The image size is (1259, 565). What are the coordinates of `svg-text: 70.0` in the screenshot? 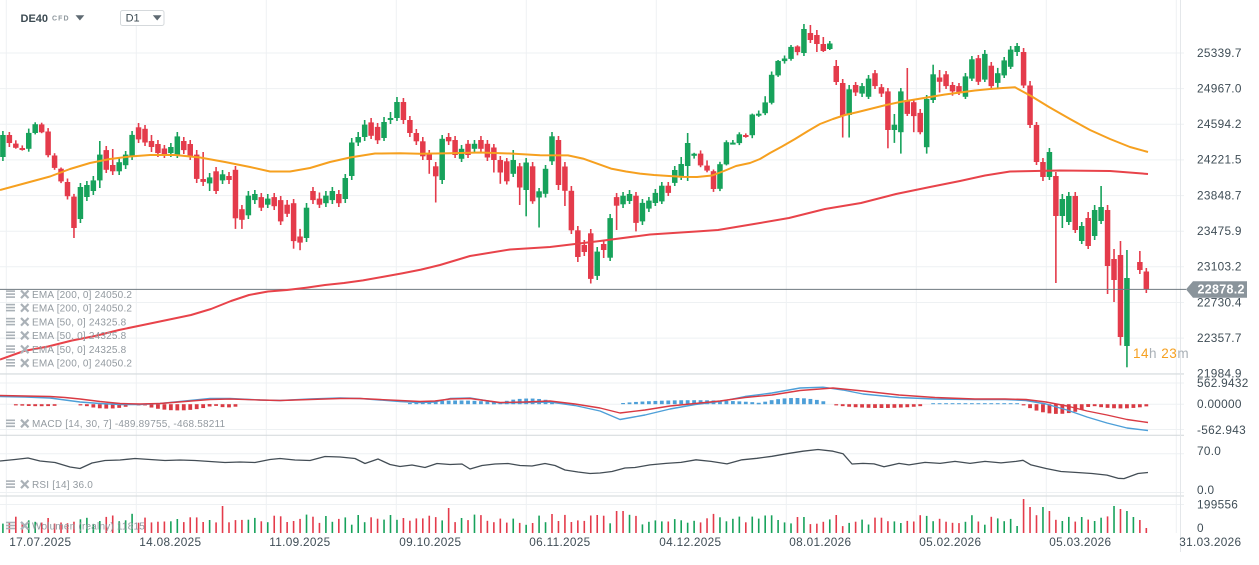 It's located at (1209, 451).